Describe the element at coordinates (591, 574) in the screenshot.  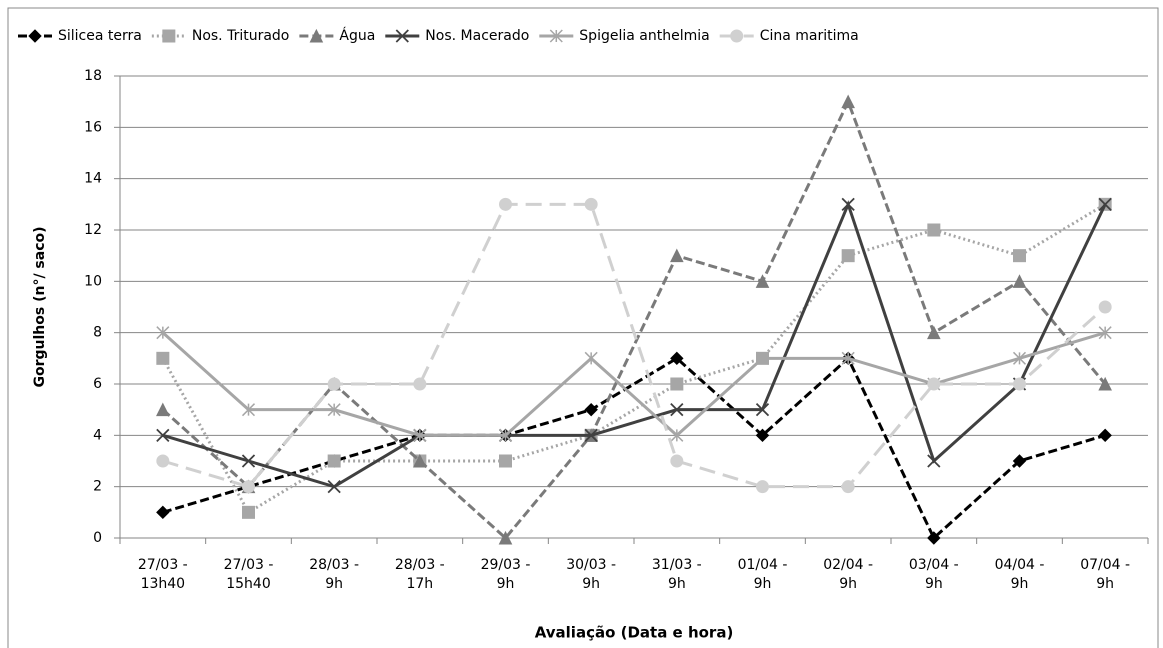
I see `x-tick-label: 30/03 - 9h` at that location.